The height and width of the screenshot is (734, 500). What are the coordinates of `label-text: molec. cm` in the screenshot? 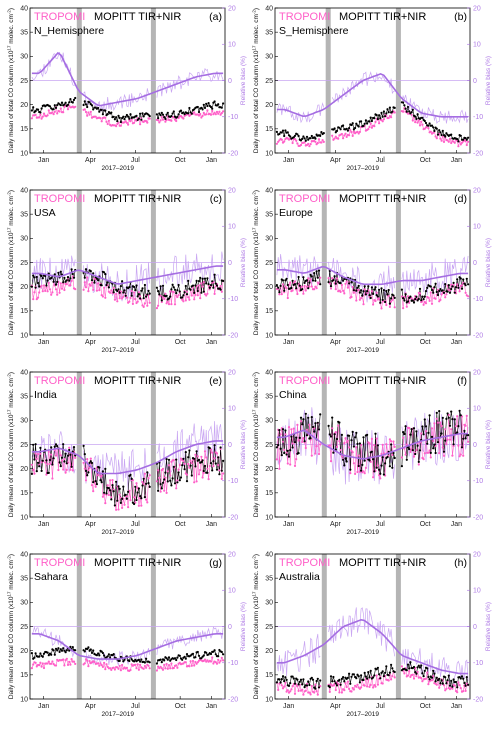 It's located at (256, 29).